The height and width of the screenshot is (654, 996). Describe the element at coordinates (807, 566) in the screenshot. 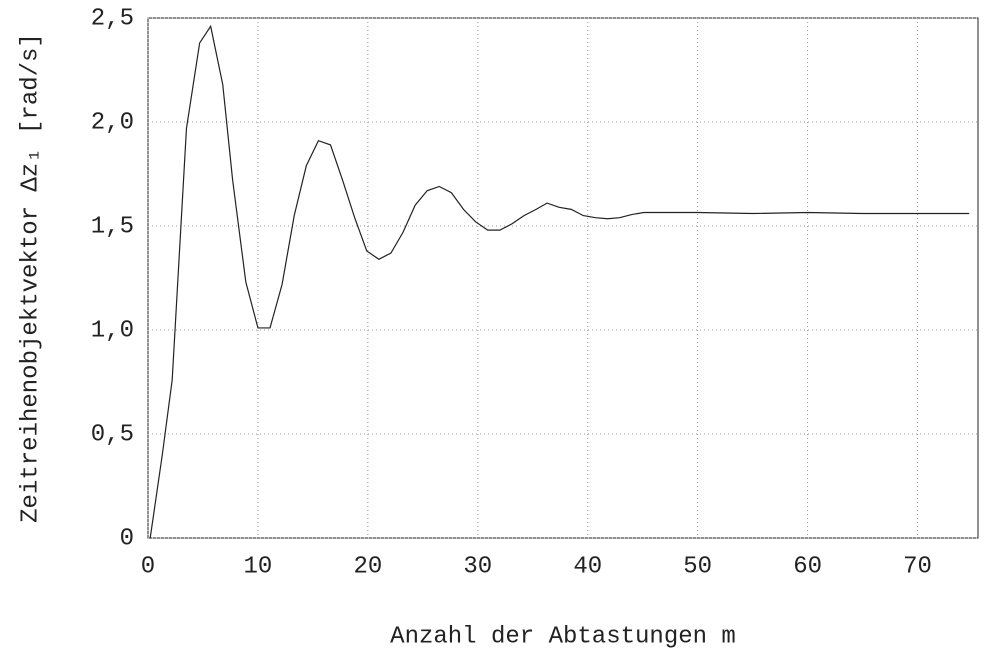

I see `x-tick-label: 60` at that location.